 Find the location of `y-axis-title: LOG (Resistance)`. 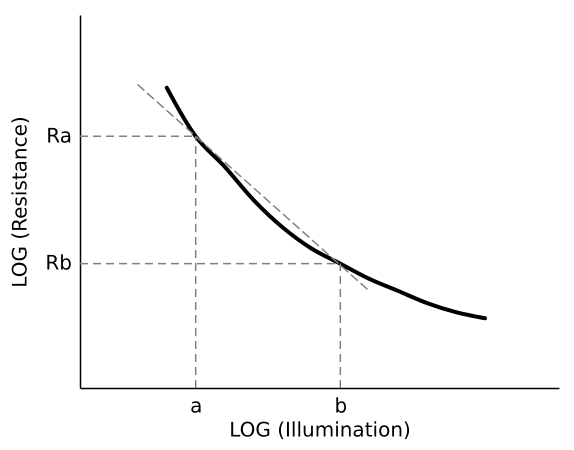

y-axis-title: LOG (Resistance) is located at coordinates (20, 202).